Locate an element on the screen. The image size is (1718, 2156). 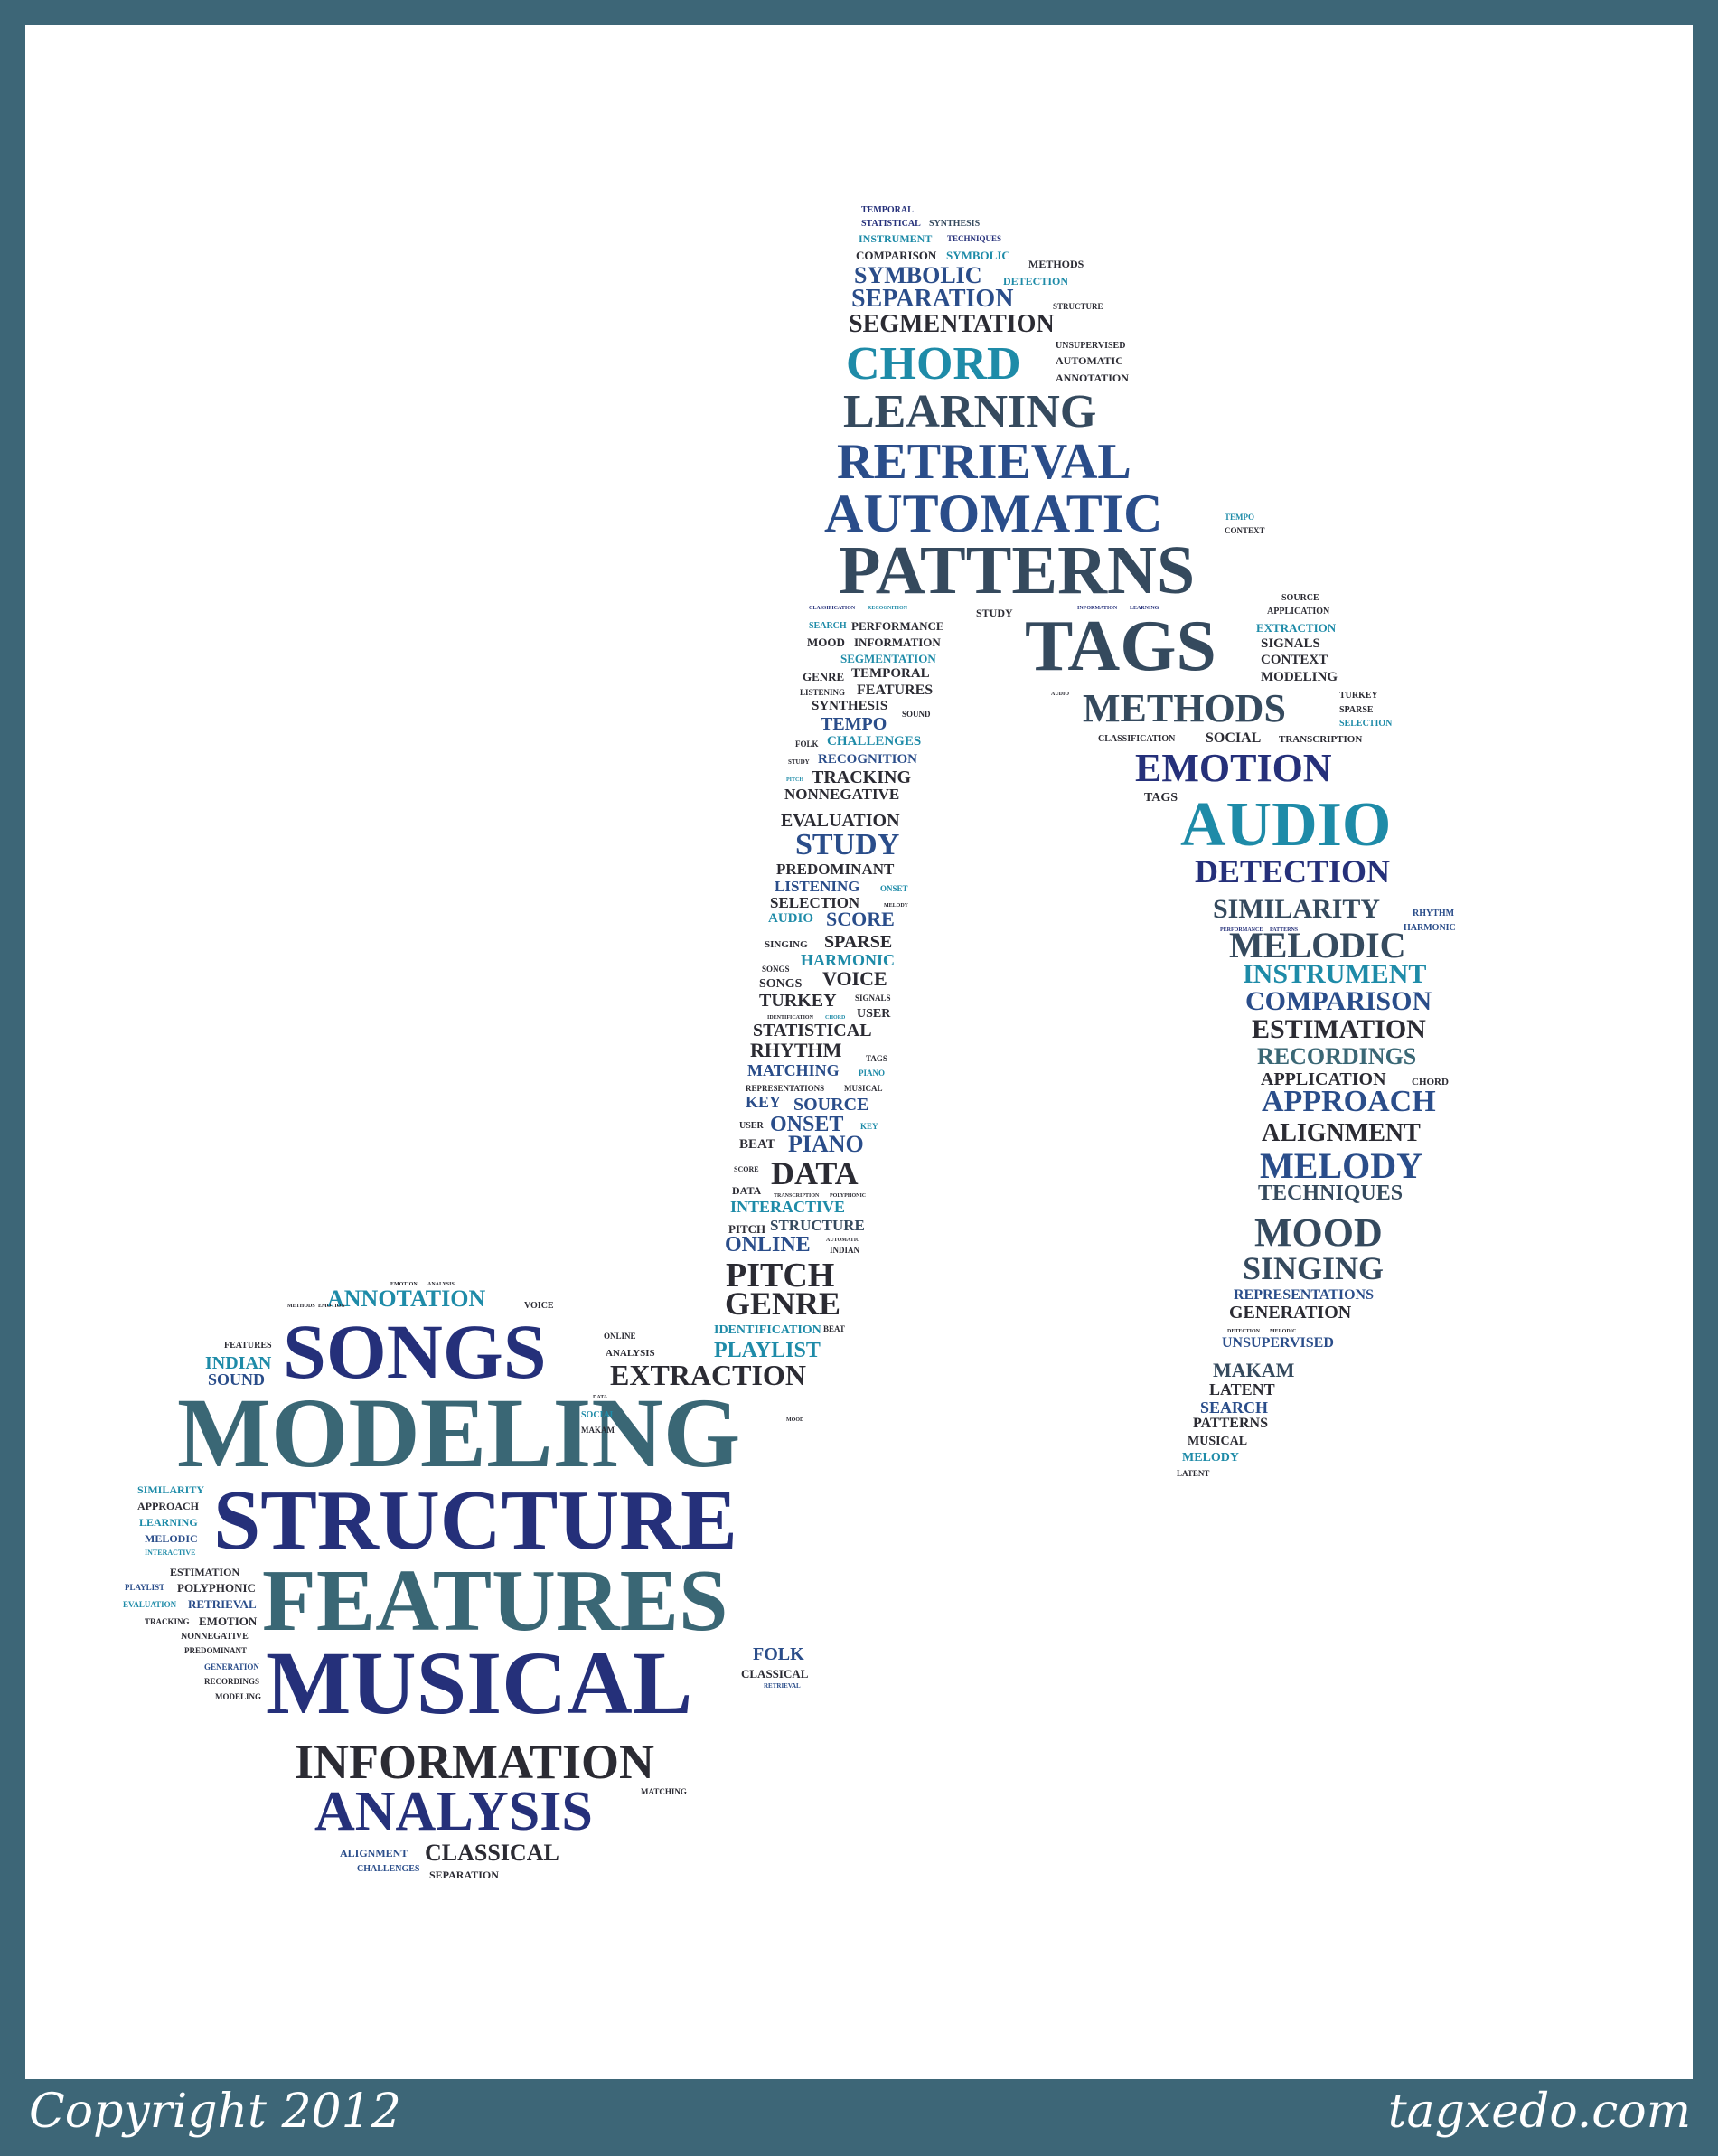
cloud-word: CHORD is located at coordinates (1430, 1082).